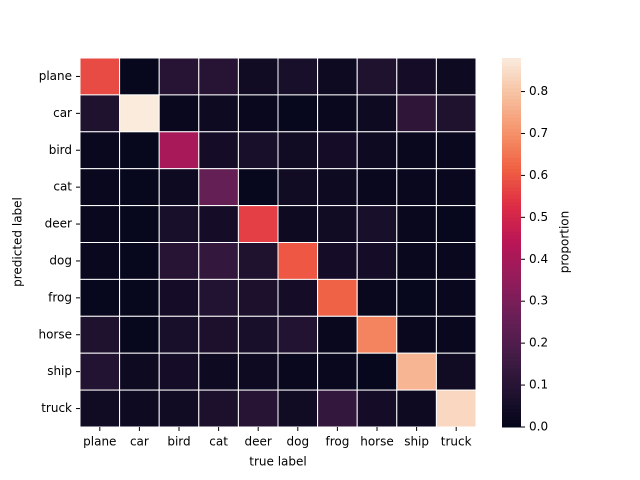 The width and height of the screenshot is (640, 480). I want to click on x-tick-label: plane, so click(99, 442).